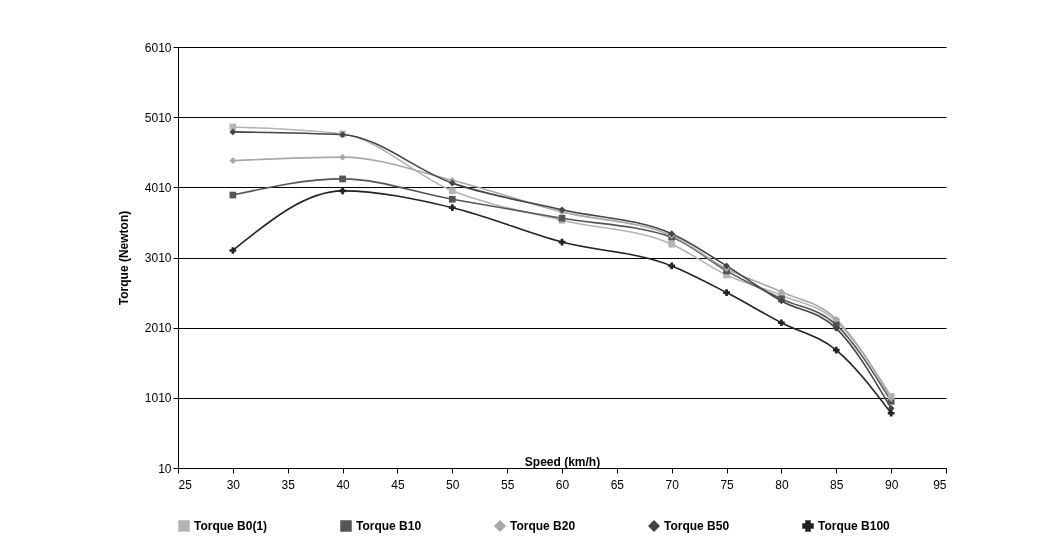  I want to click on legend-label: Torque B50, so click(697, 526).